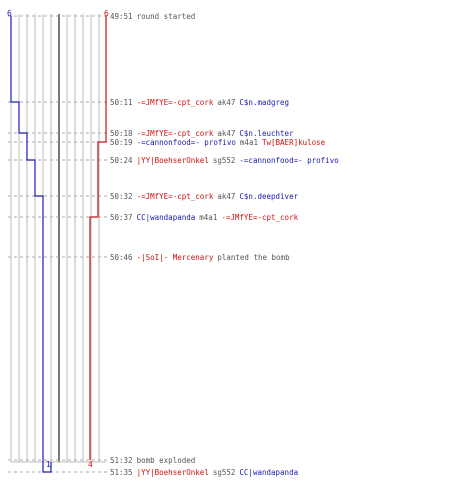 The image size is (450, 500). What do you see at coordinates (175, 257) in the screenshot?
I see `event-text: -|SoI|- Mercenary` at bounding box center [175, 257].